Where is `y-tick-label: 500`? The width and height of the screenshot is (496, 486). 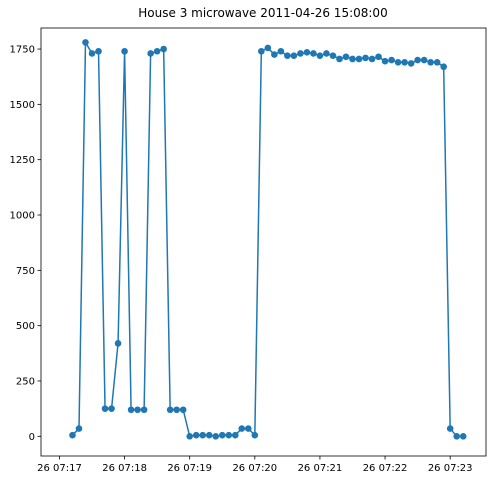 y-tick-label: 500 is located at coordinates (25, 326).